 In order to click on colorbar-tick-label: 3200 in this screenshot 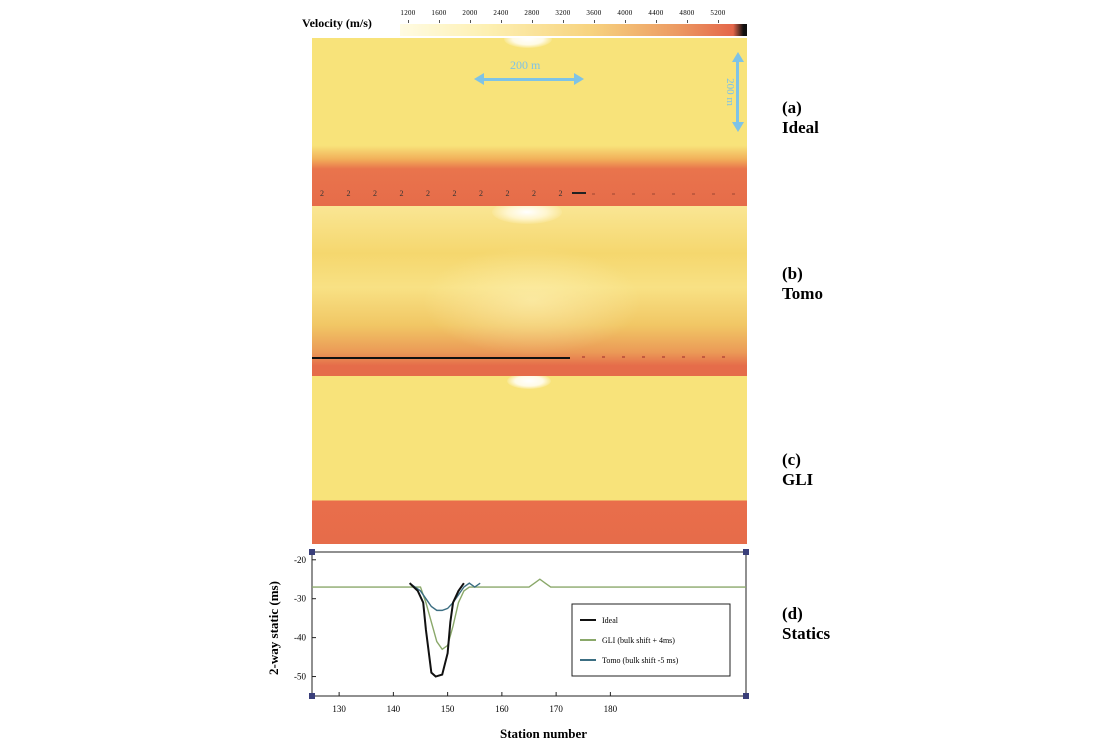, I will do `click(563, 13)`.